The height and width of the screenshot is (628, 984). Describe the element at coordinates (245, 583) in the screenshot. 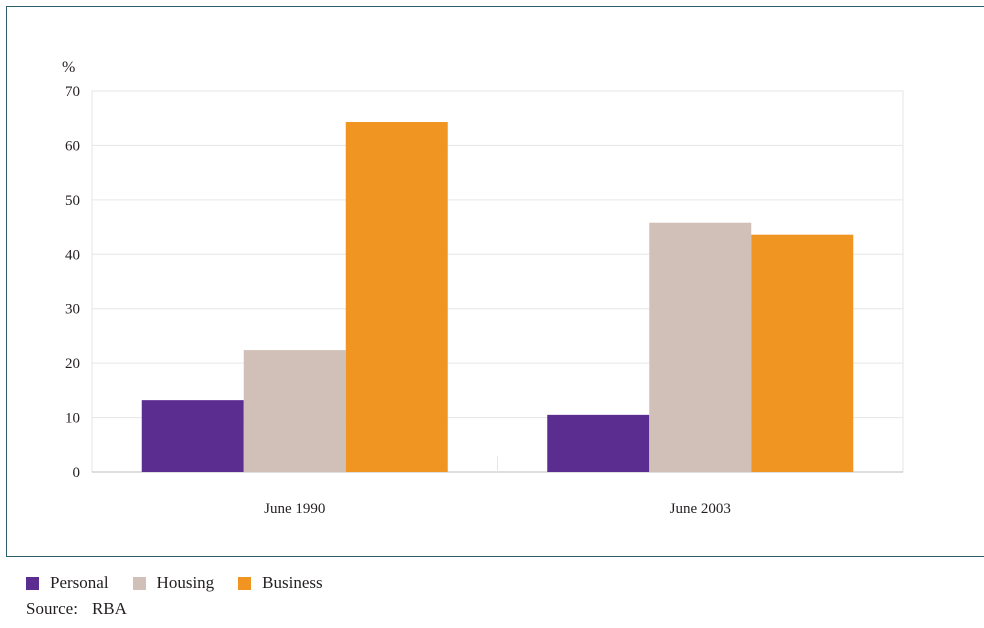

I see `legend-swatch-business` at that location.